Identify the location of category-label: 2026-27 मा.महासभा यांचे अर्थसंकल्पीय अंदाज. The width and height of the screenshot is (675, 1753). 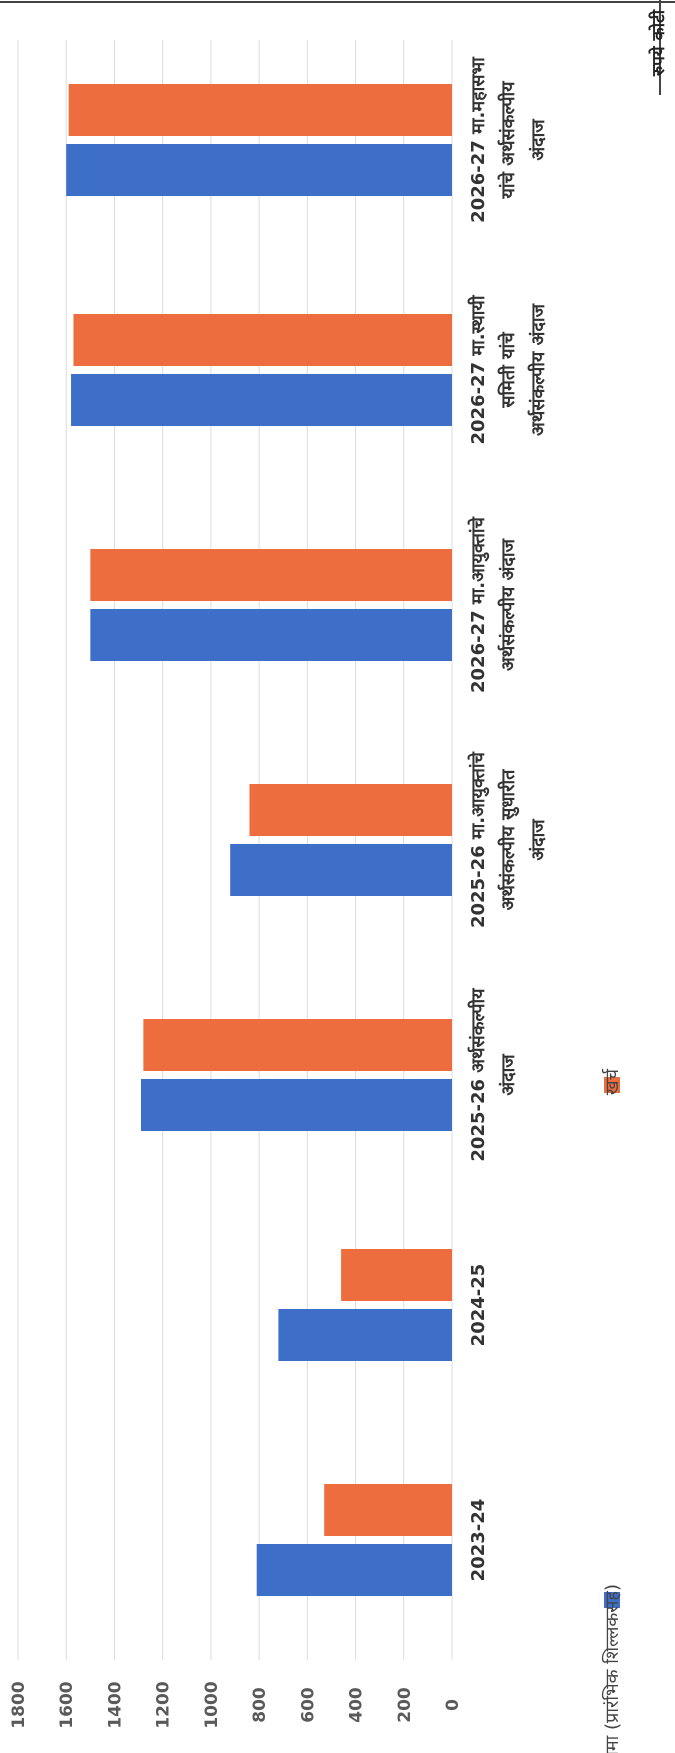
(508, 139).